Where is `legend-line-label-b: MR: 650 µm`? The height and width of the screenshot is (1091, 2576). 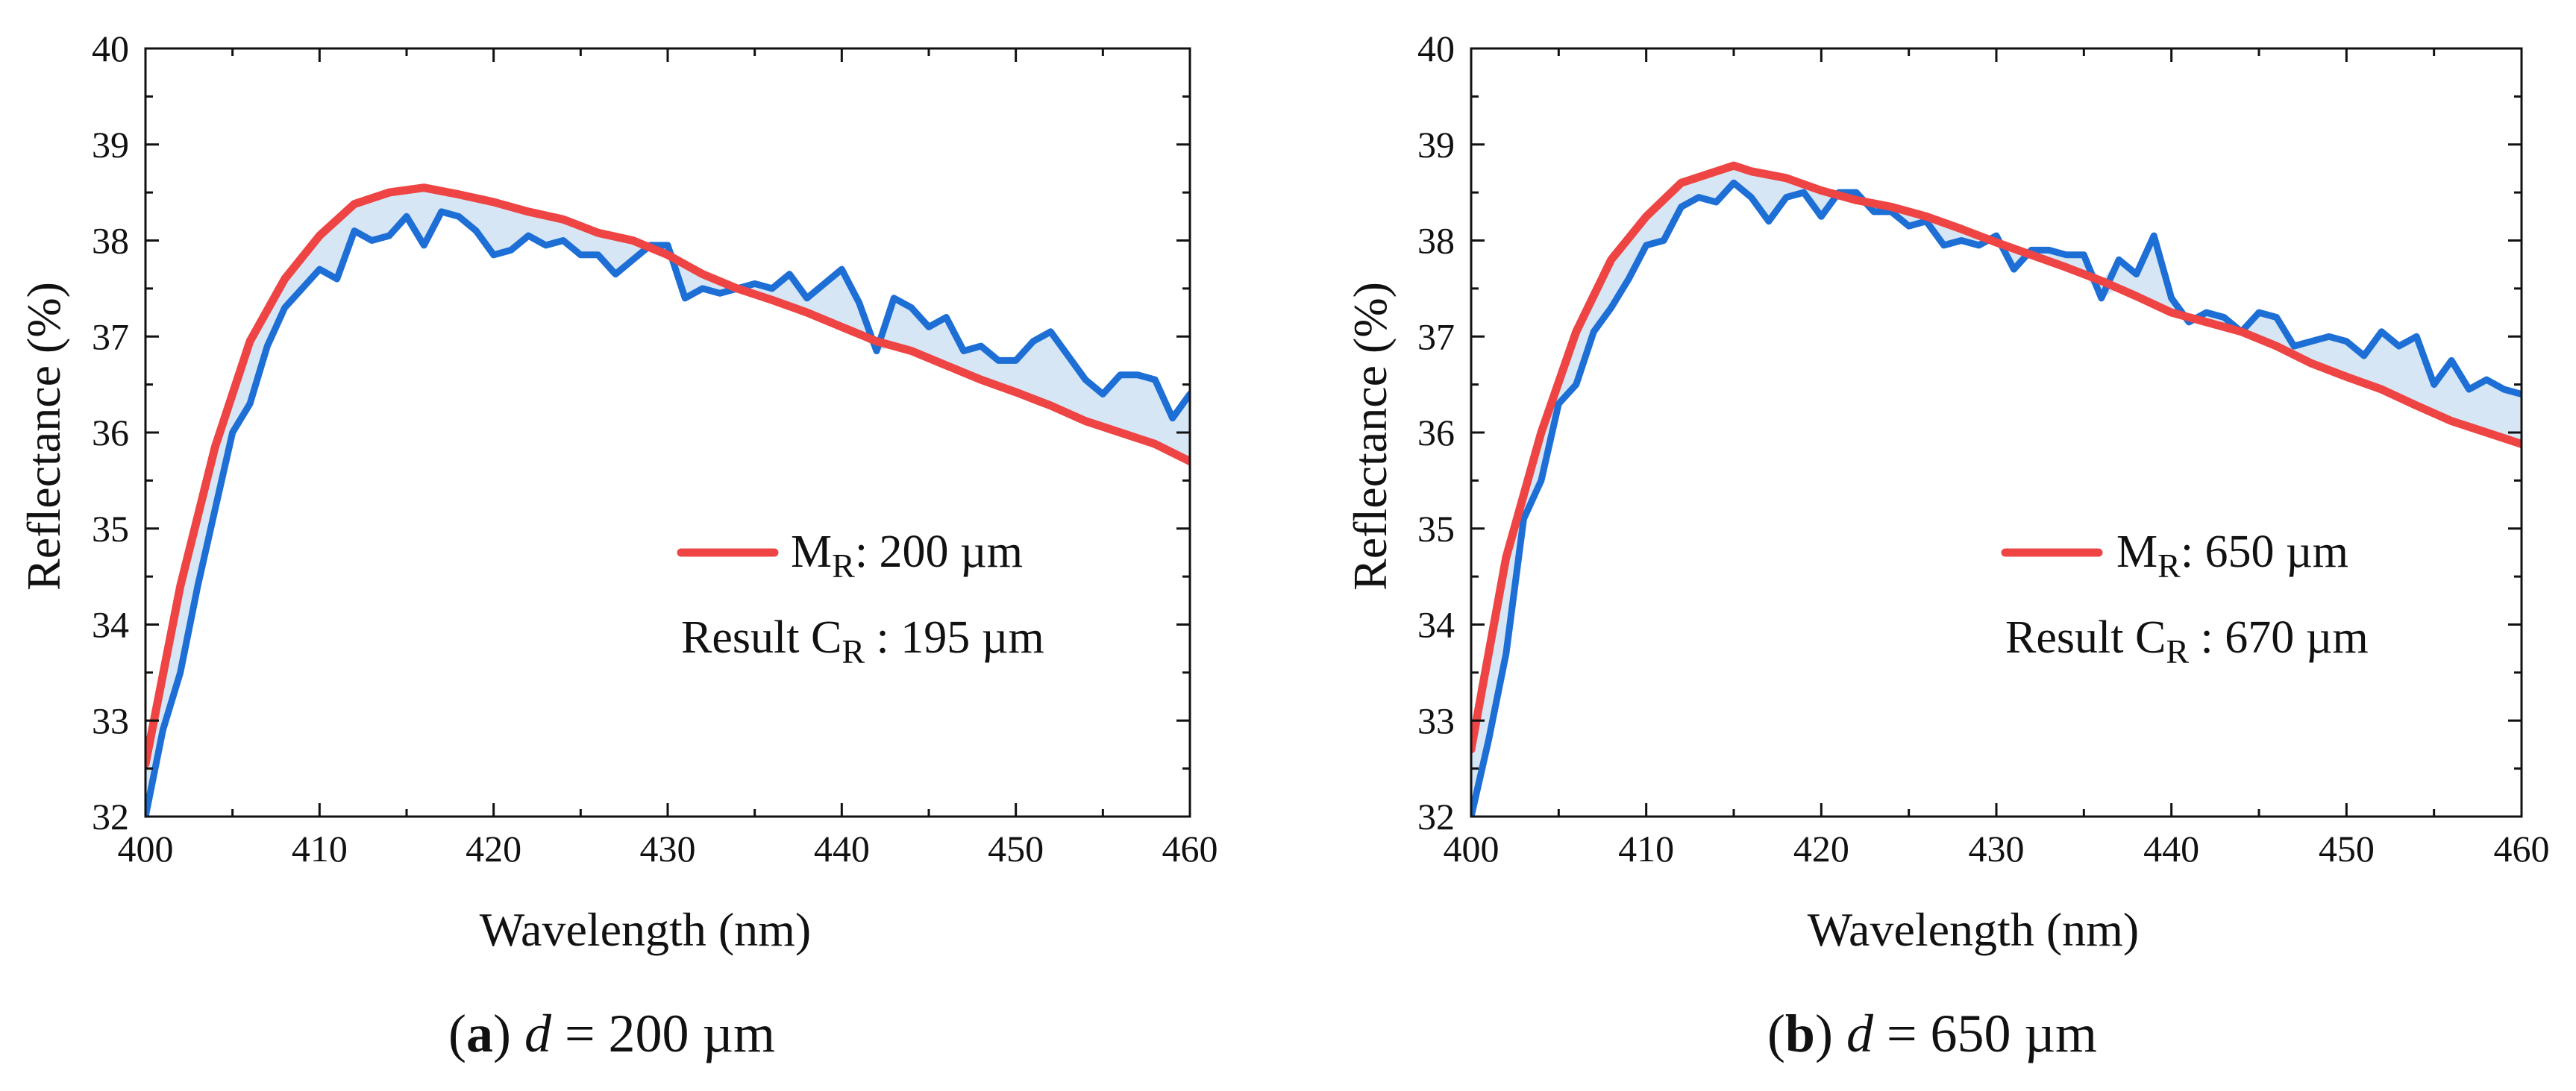
legend-line-label-b: MR: 650 µm is located at coordinates (2232, 555).